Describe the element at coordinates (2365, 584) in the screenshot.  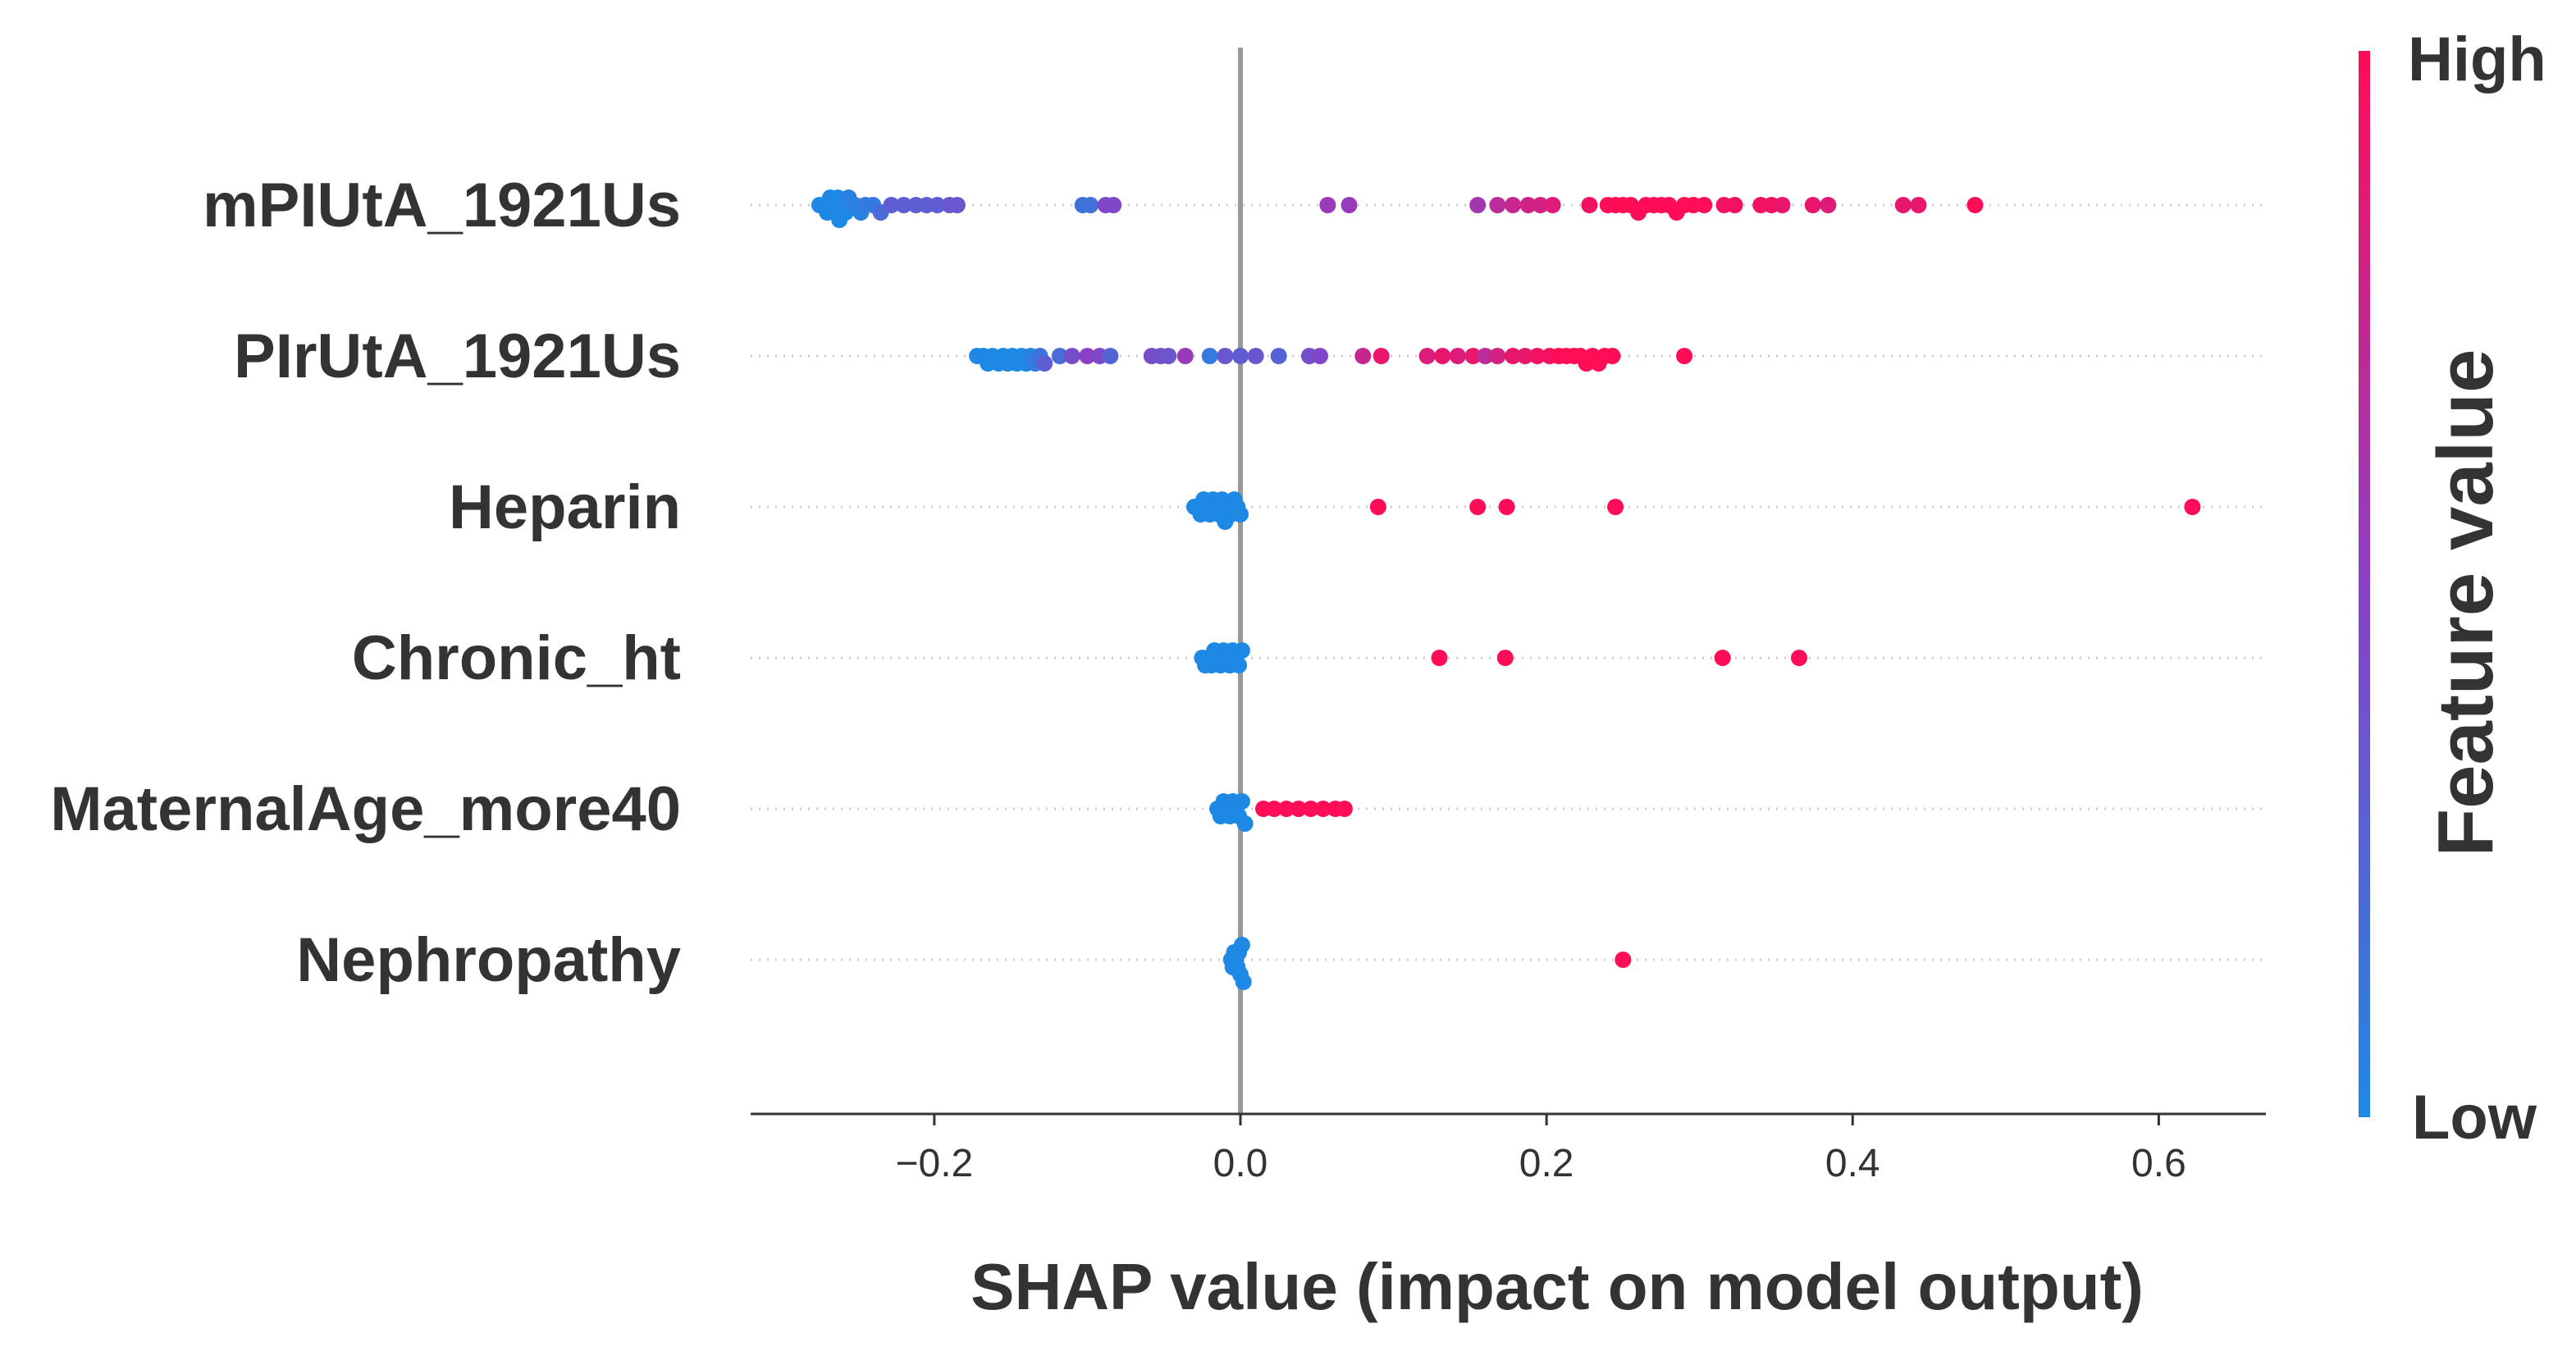
I see `colorbar-gradient` at that location.